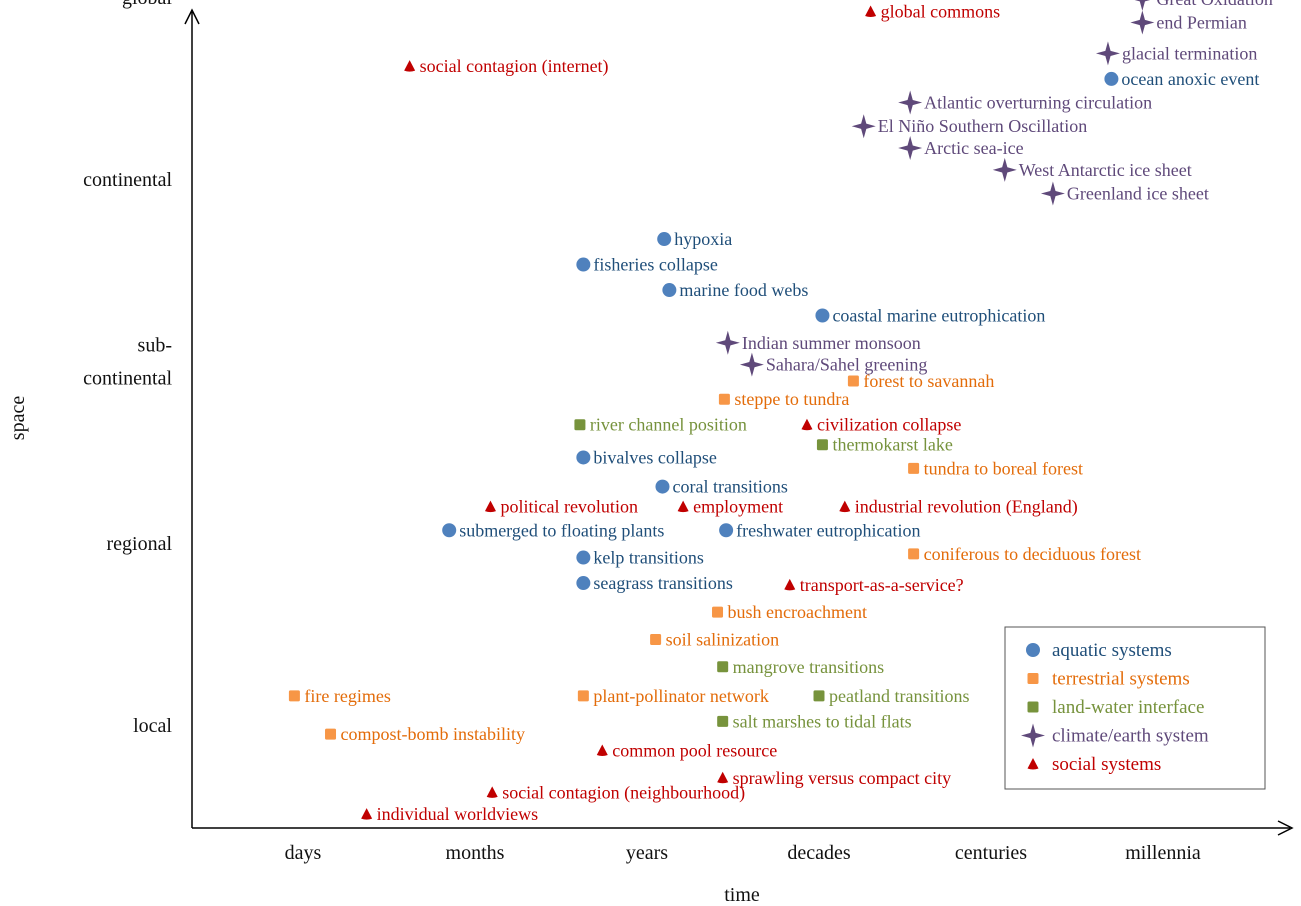 Image resolution: width=1301 pixels, height=906 pixels. Describe the element at coordinates (340, 696) in the screenshot. I see `point-fire-regimes: fire regimes` at that location.